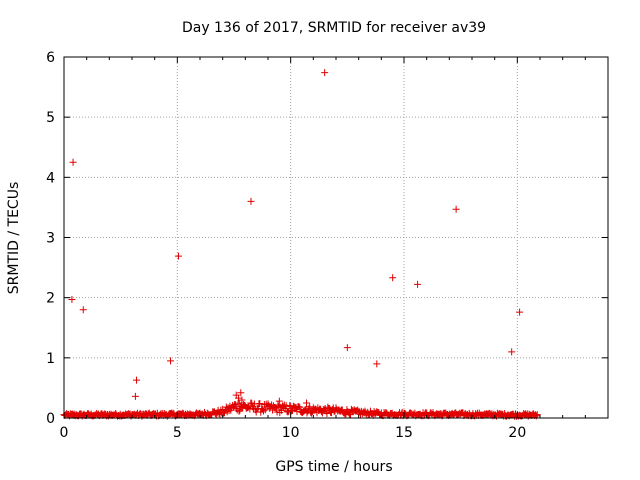 This screenshot has width=640, height=480. I want to click on y-tick-label: 4, so click(50, 178).